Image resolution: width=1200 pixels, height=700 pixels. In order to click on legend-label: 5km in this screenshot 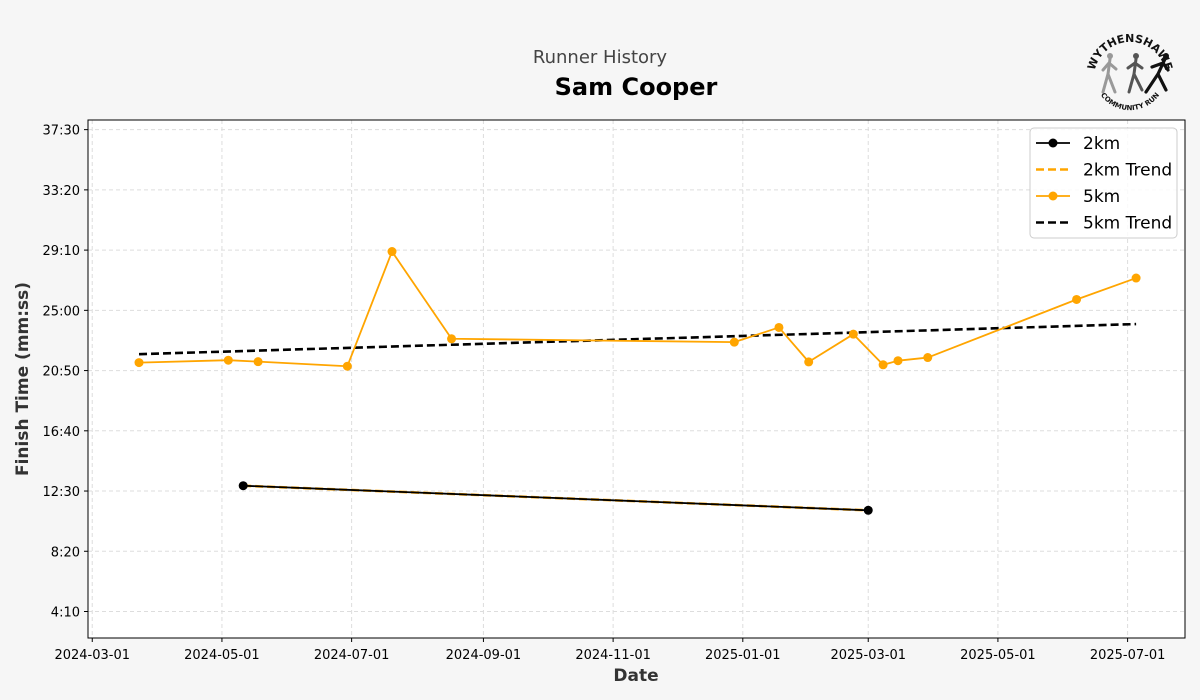, I will do `click(1101, 197)`.